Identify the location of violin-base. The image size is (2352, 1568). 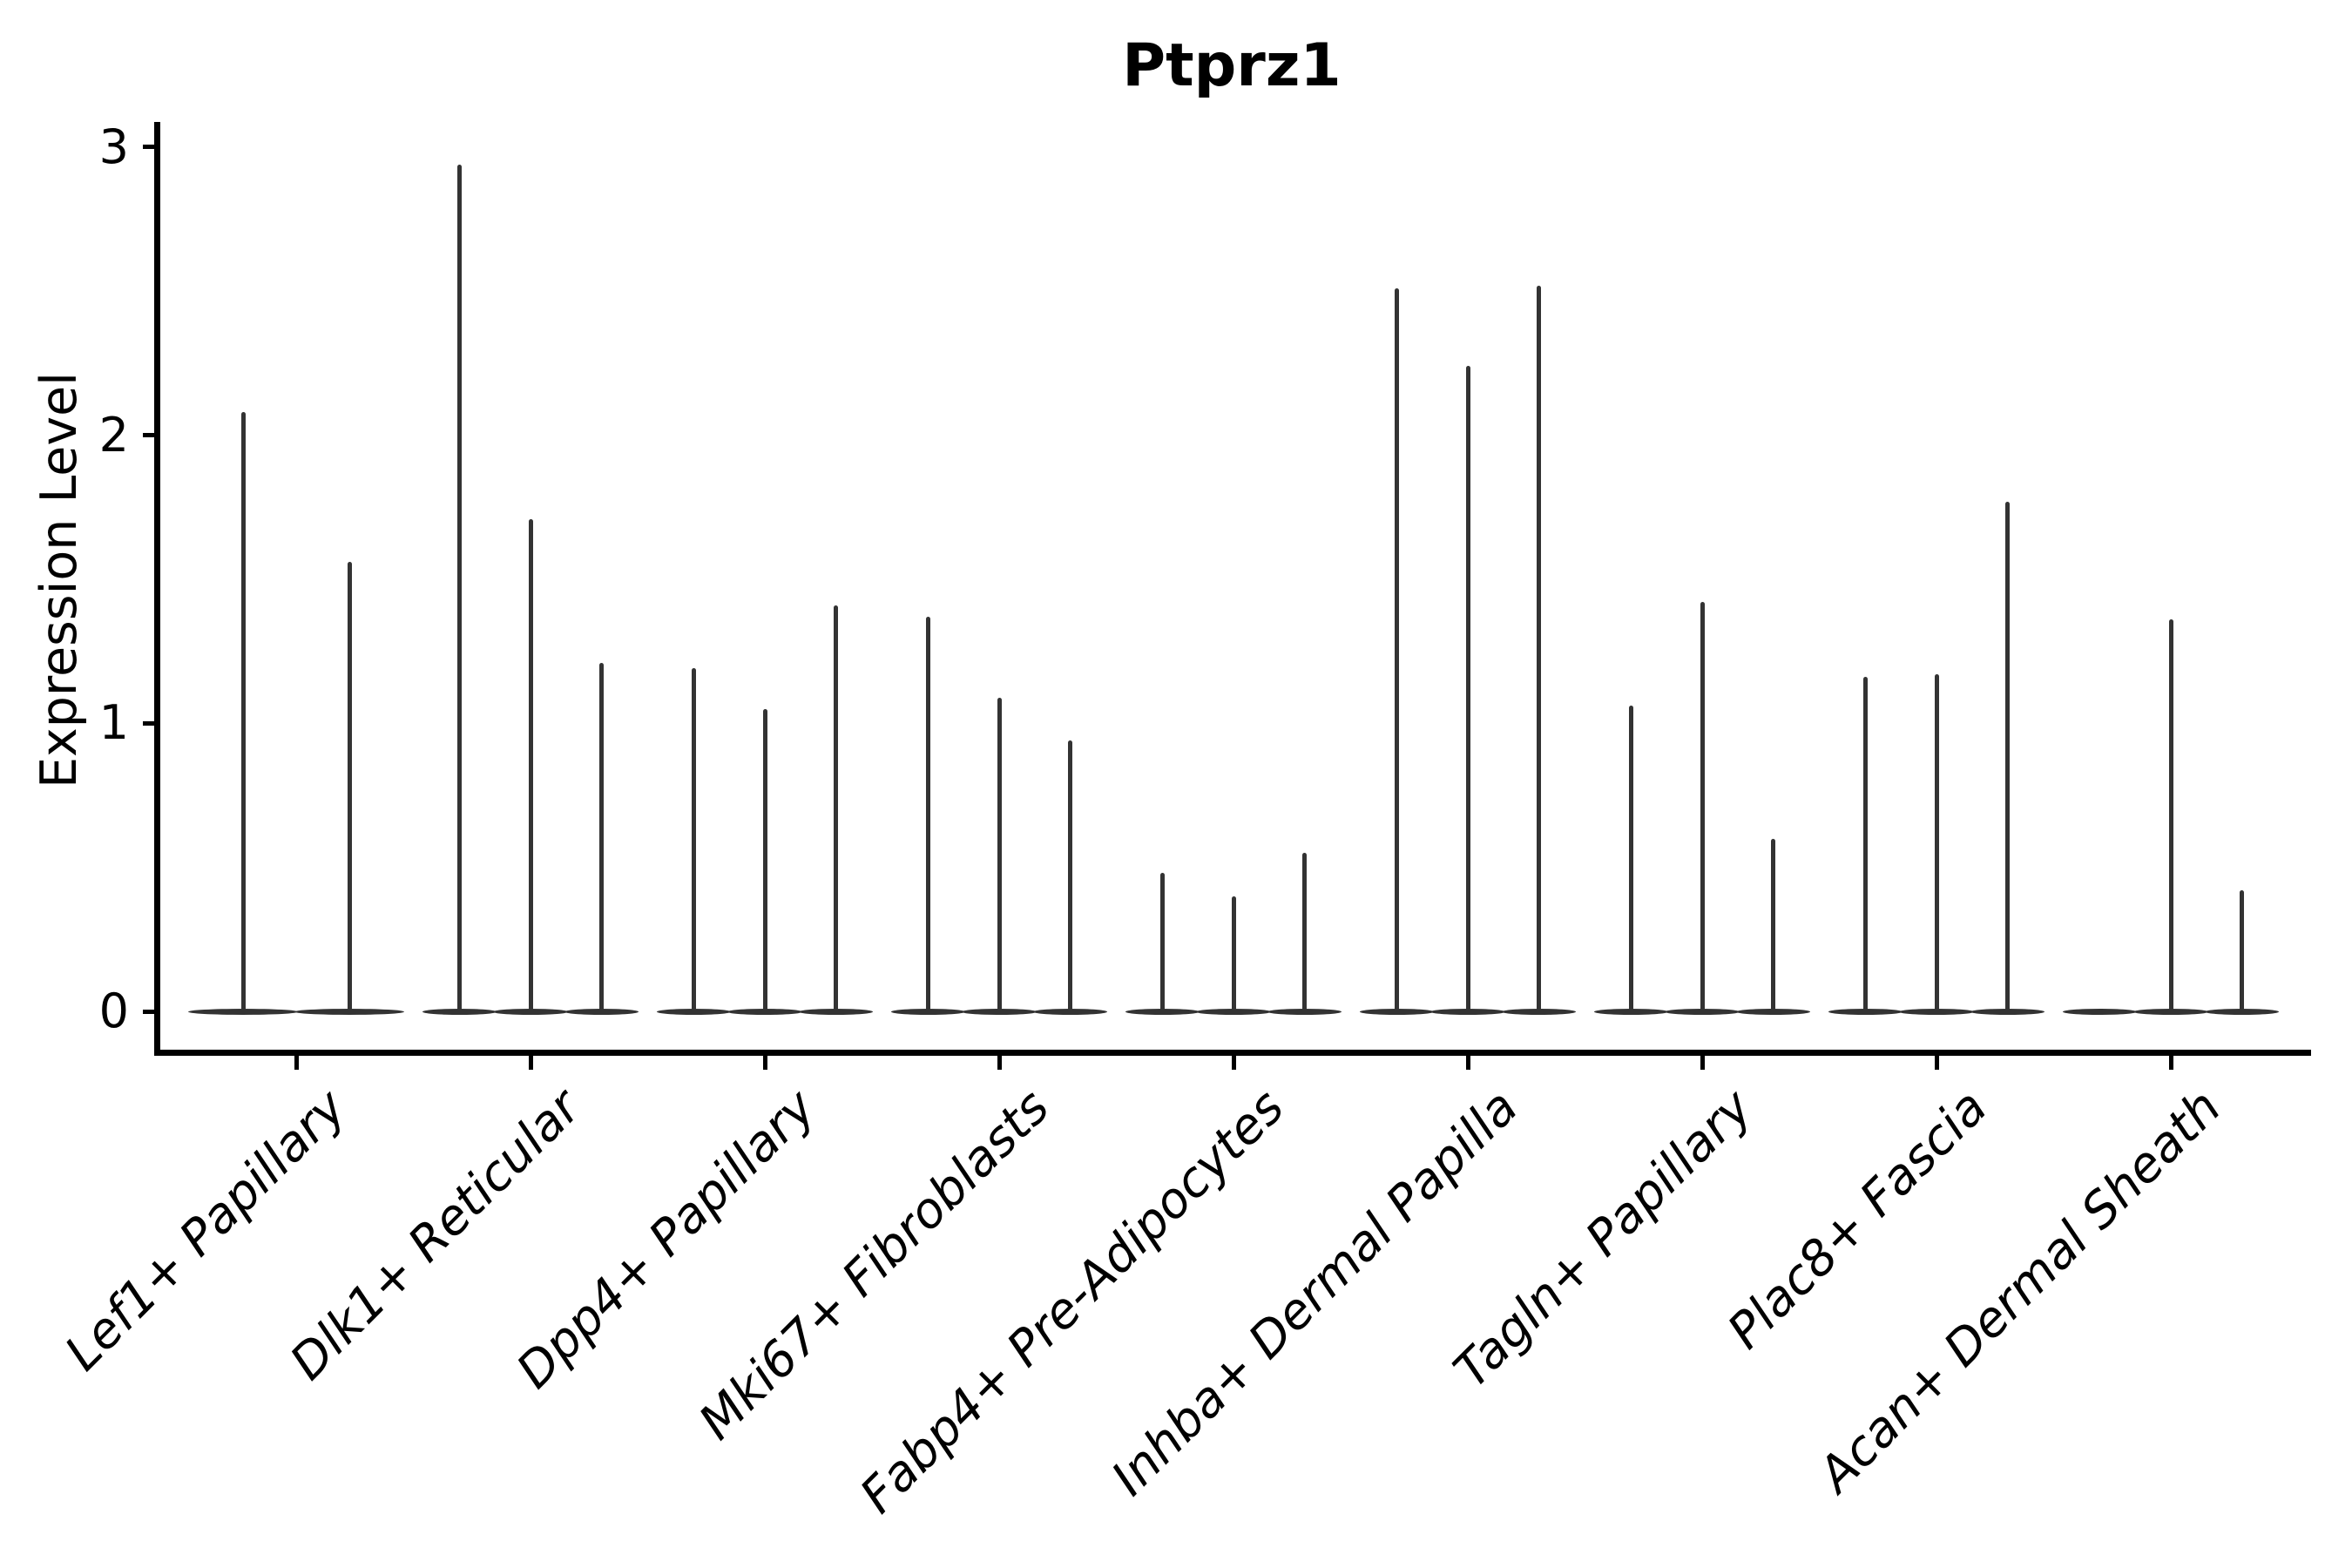
(2101, 1012).